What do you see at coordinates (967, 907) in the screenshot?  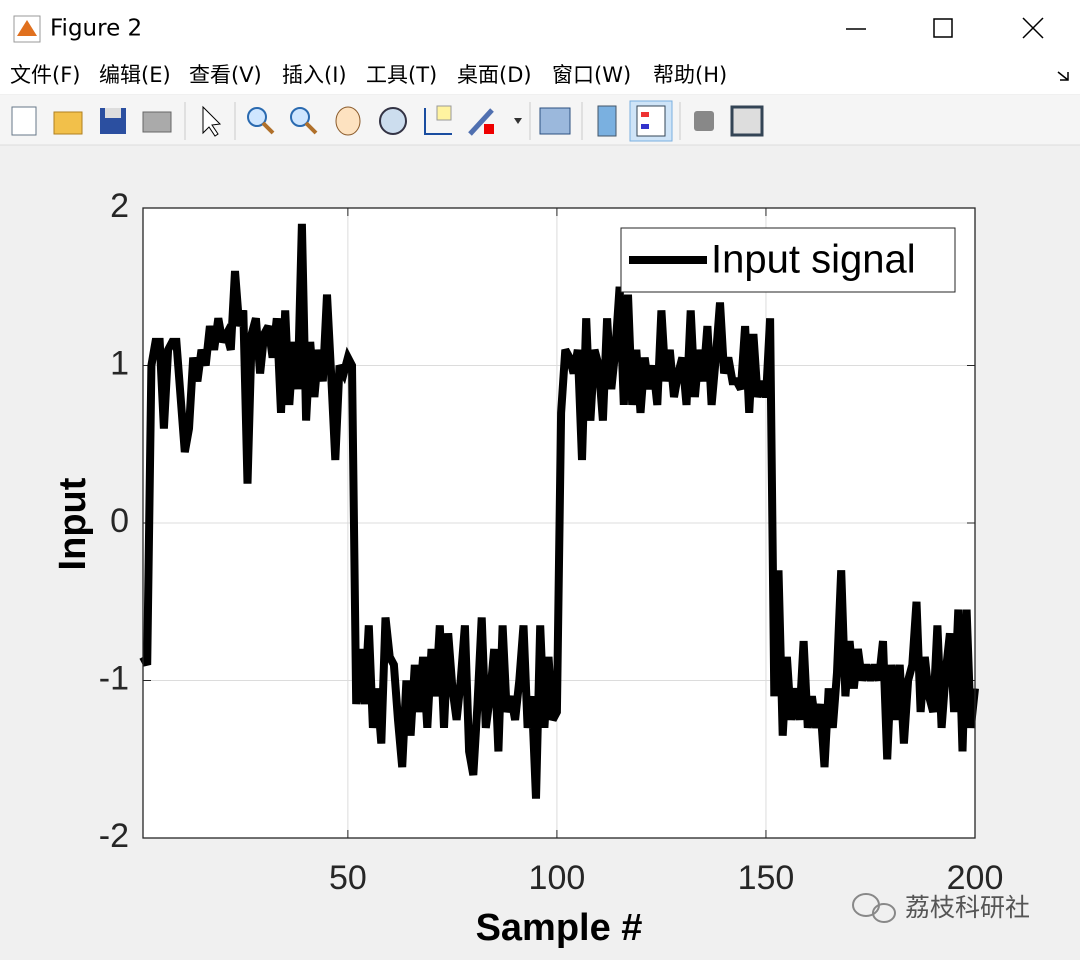 I see `watermark: 荔枝科研社` at bounding box center [967, 907].